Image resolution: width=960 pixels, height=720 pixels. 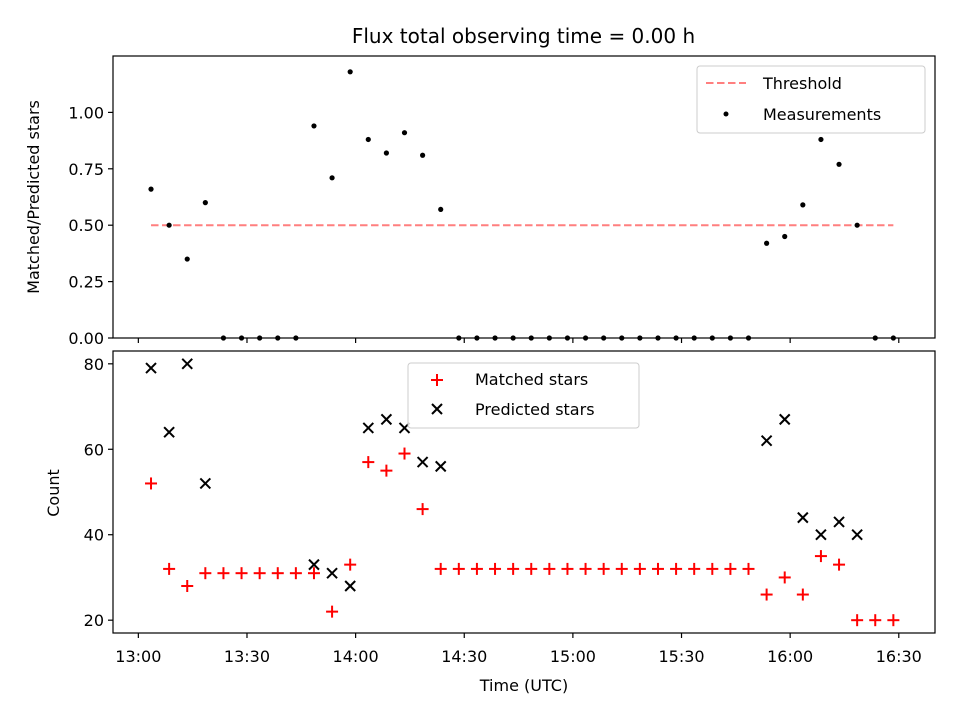 I want to click on legend-predicted-swatch, so click(x=437, y=409).